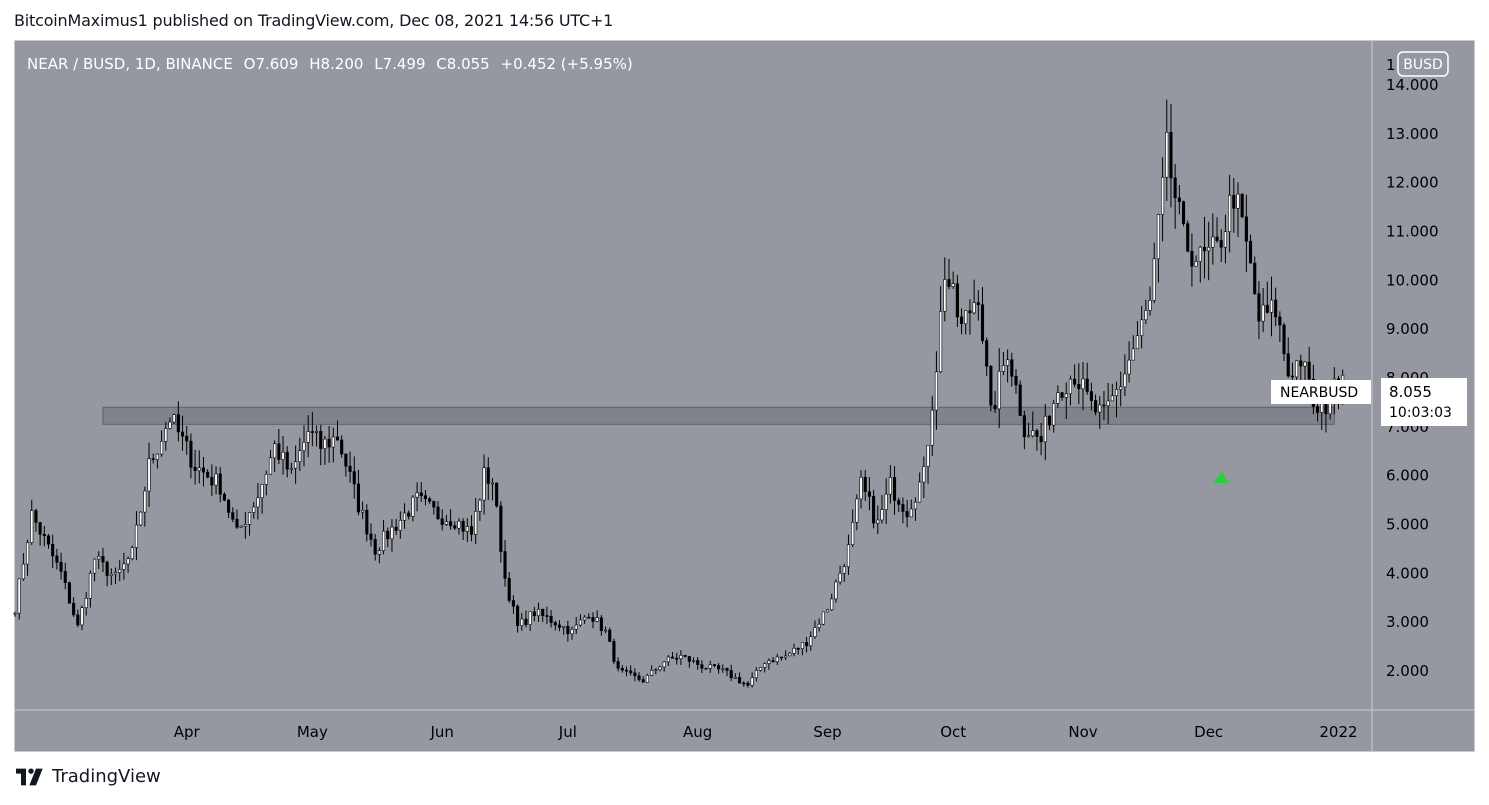 The height and width of the screenshot is (805, 1489). I want to click on symbol-pair: NEAR / BUSD, 1D, BINANCE, so click(130, 64).